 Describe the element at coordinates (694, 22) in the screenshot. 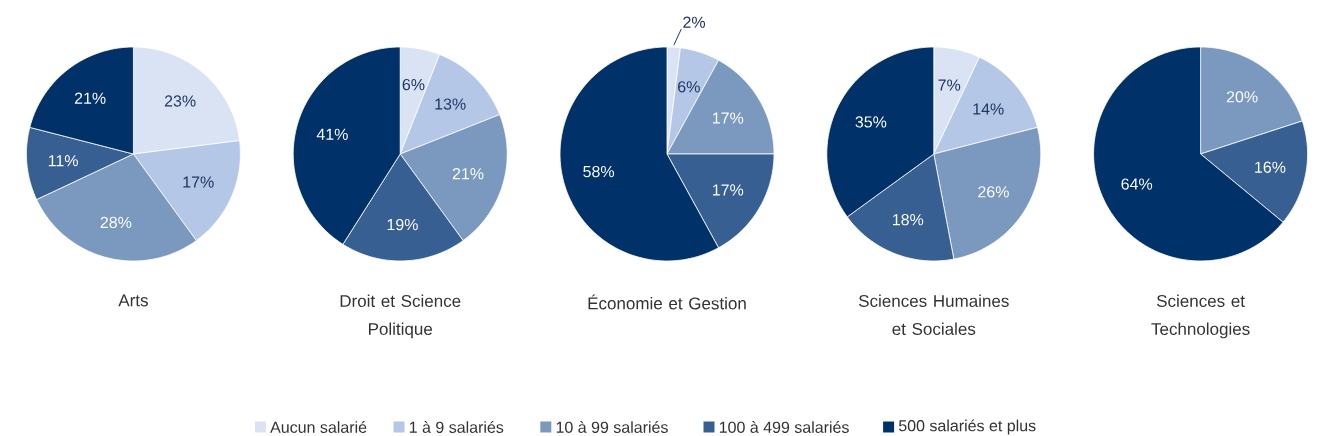

I see `data-label: 2%` at that location.